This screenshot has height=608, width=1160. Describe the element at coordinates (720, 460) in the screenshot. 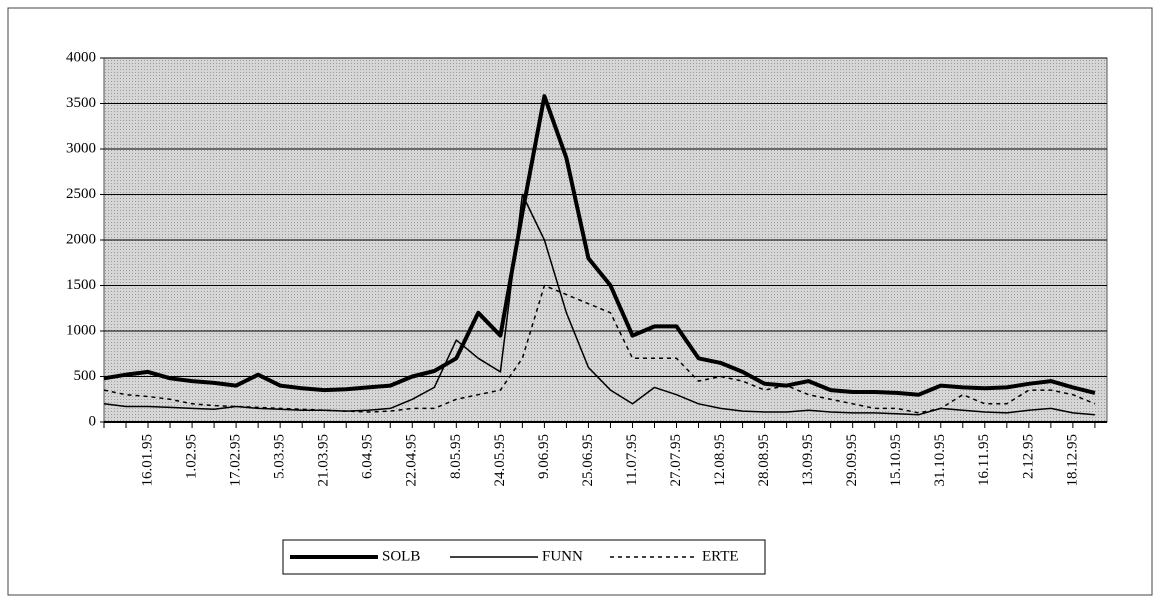

I see `x-tick-label: 12.08.95` at that location.